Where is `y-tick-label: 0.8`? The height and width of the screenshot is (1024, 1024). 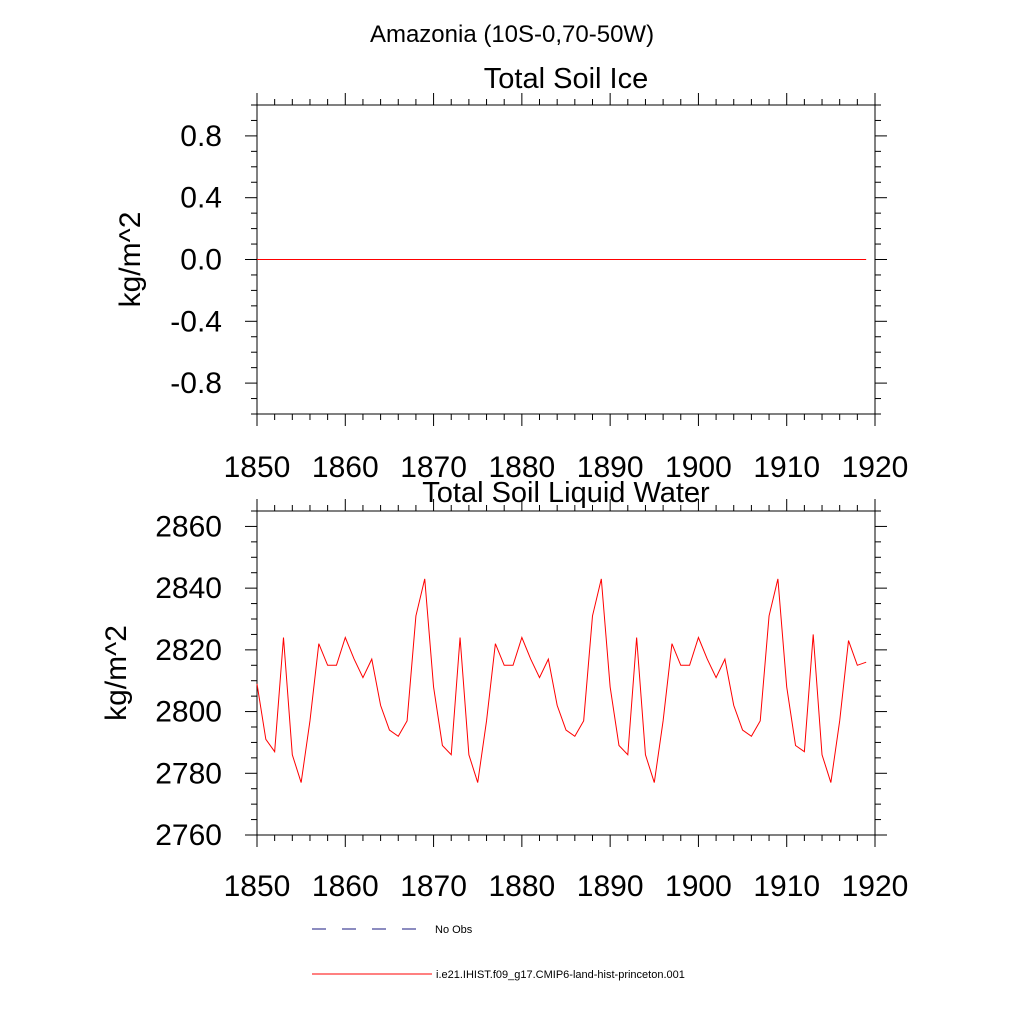 y-tick-label: 0.8 is located at coordinates (201, 136).